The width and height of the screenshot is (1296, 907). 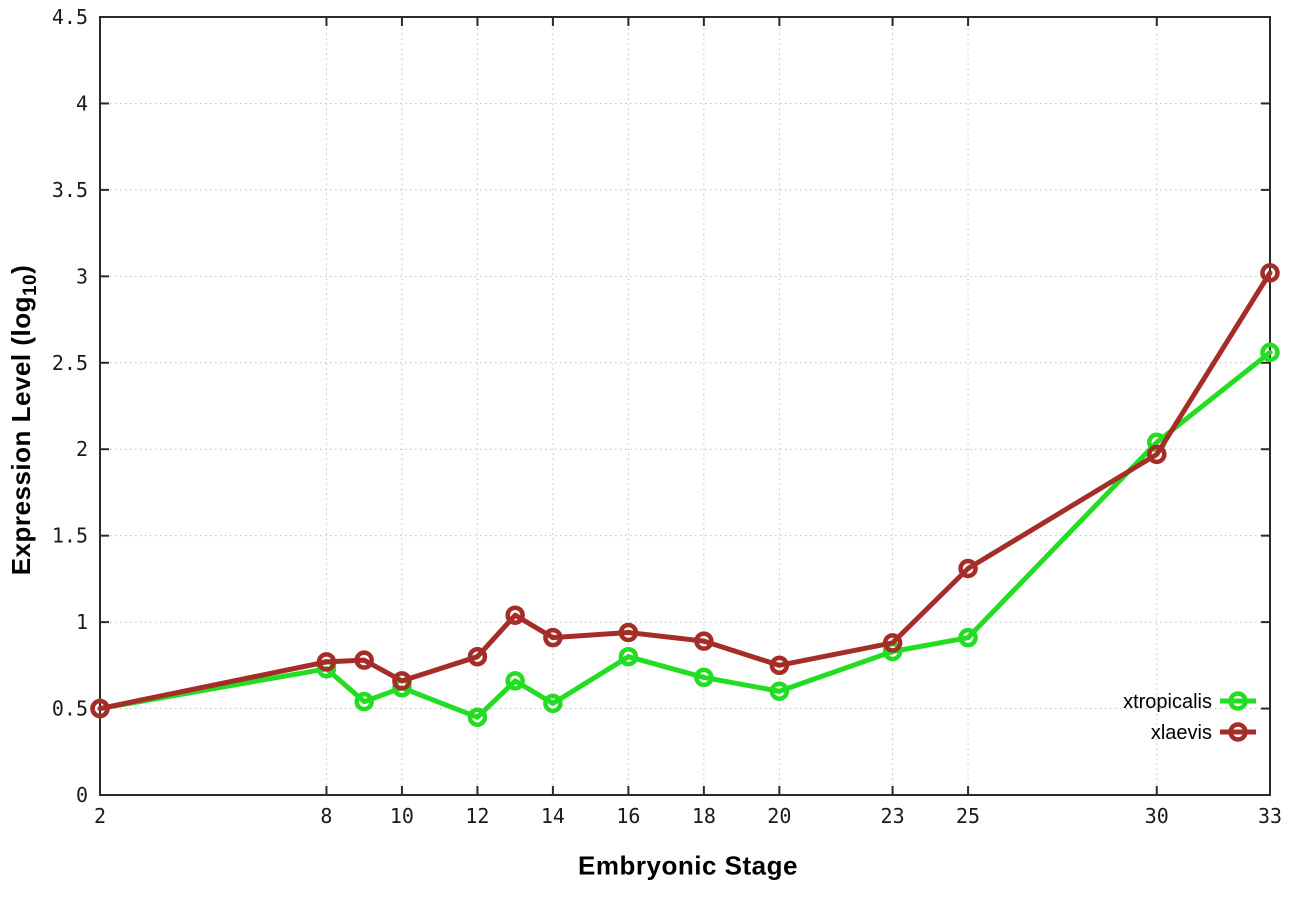 I want to click on y-tick-label: 3, so click(x=82, y=276).